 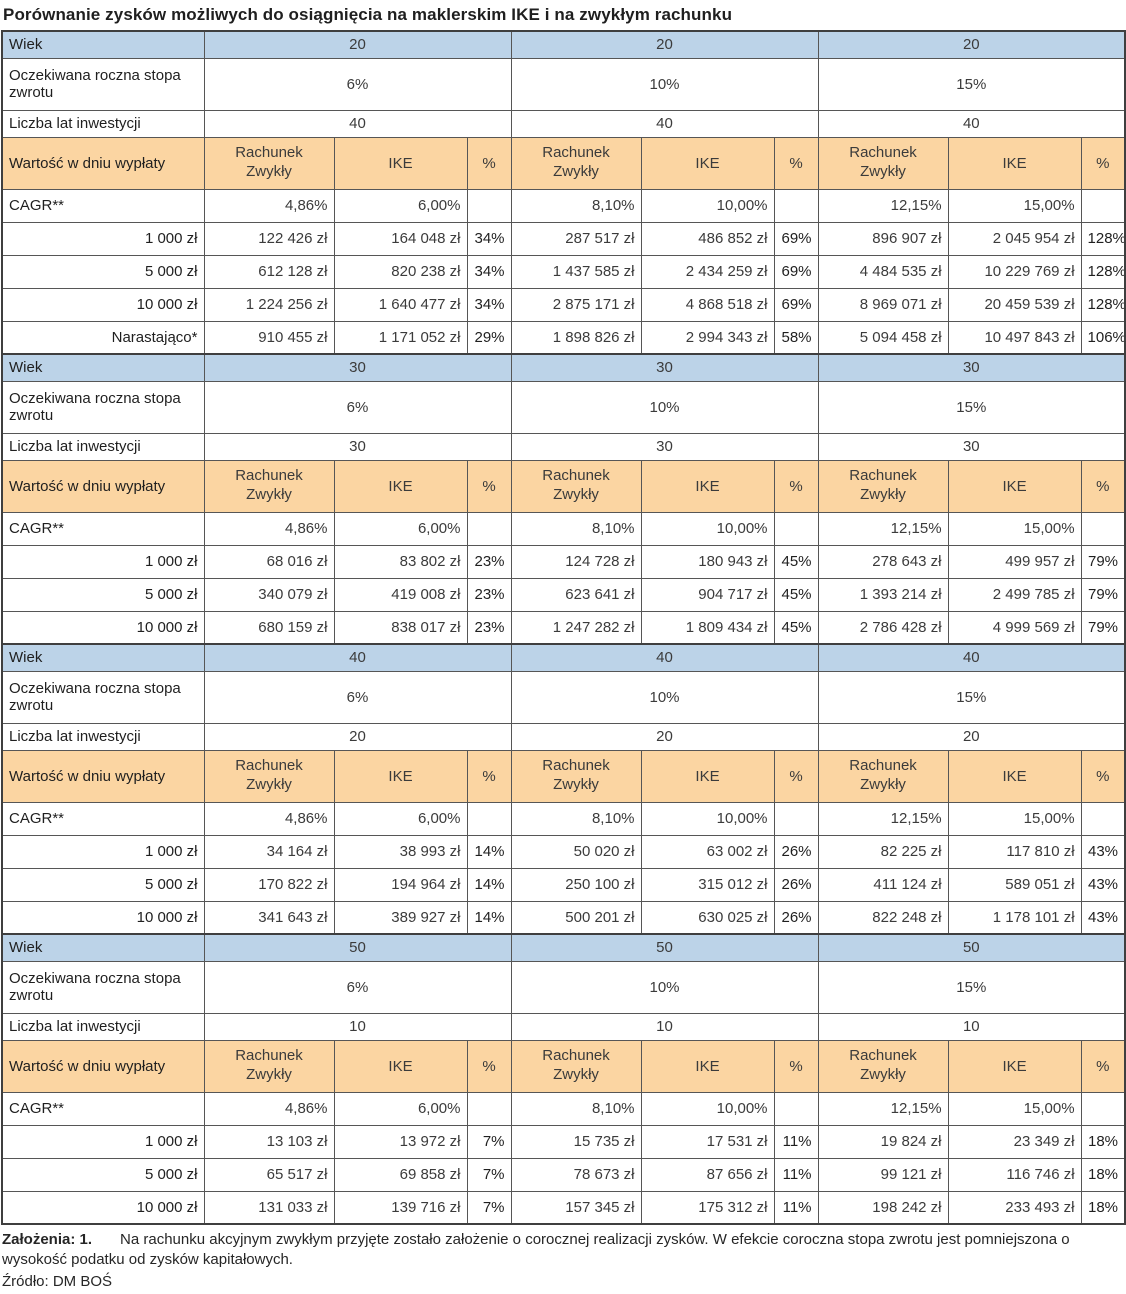 I want to click on regular-account-value: 910 455 zł, so click(x=269, y=337).